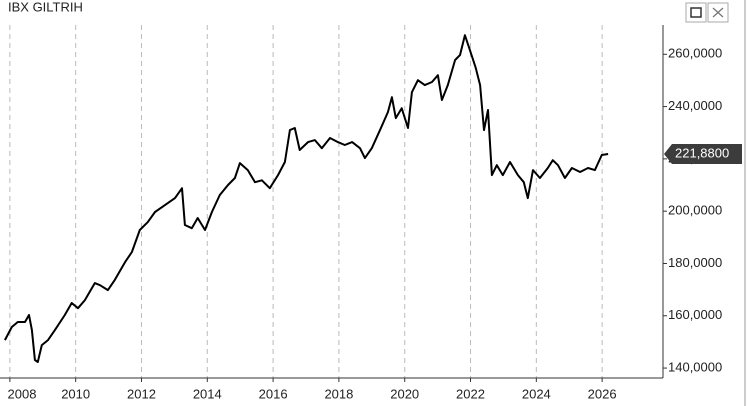 The image size is (747, 406). I want to click on window-buttons, so click(707, 12).